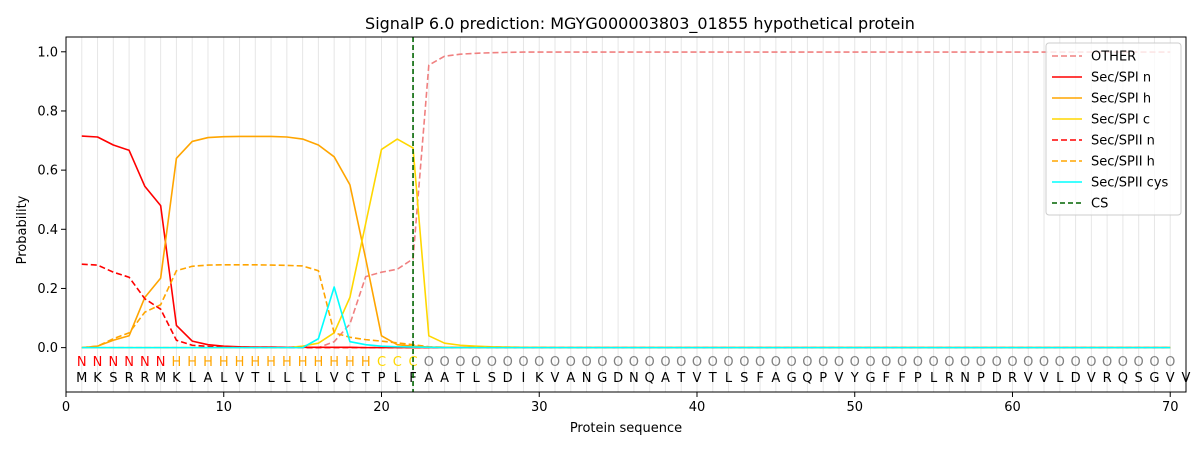  Describe the element at coordinates (1170, 407) in the screenshot. I see `x-tick-label: 70` at that location.